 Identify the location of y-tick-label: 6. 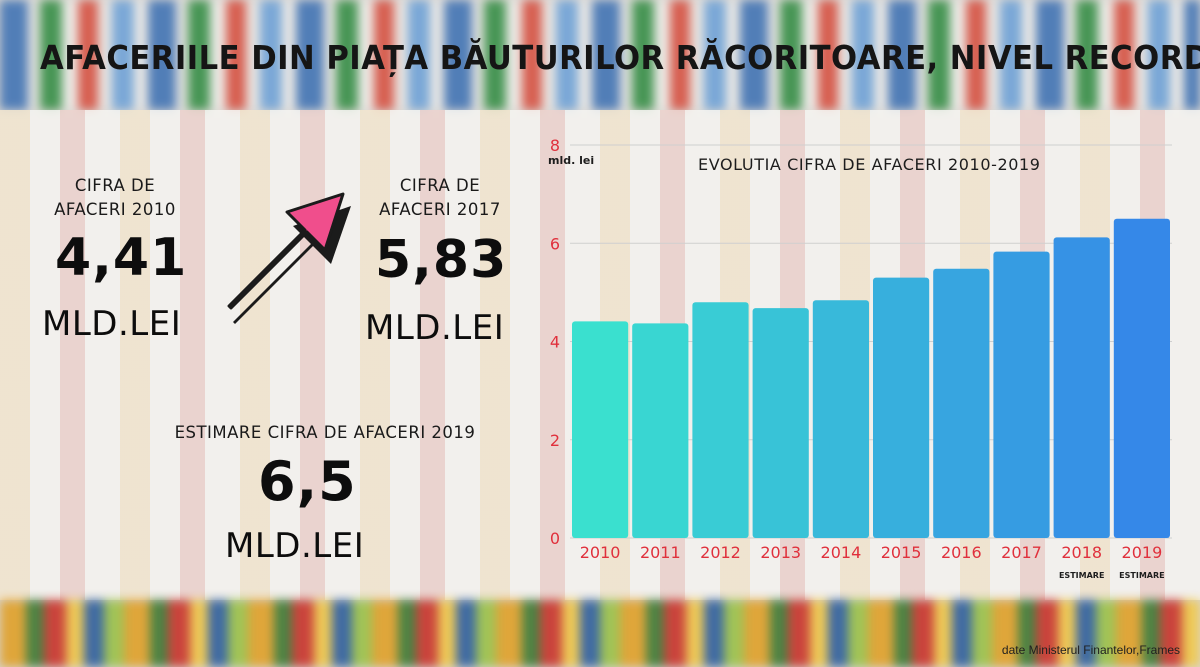
(555, 243).